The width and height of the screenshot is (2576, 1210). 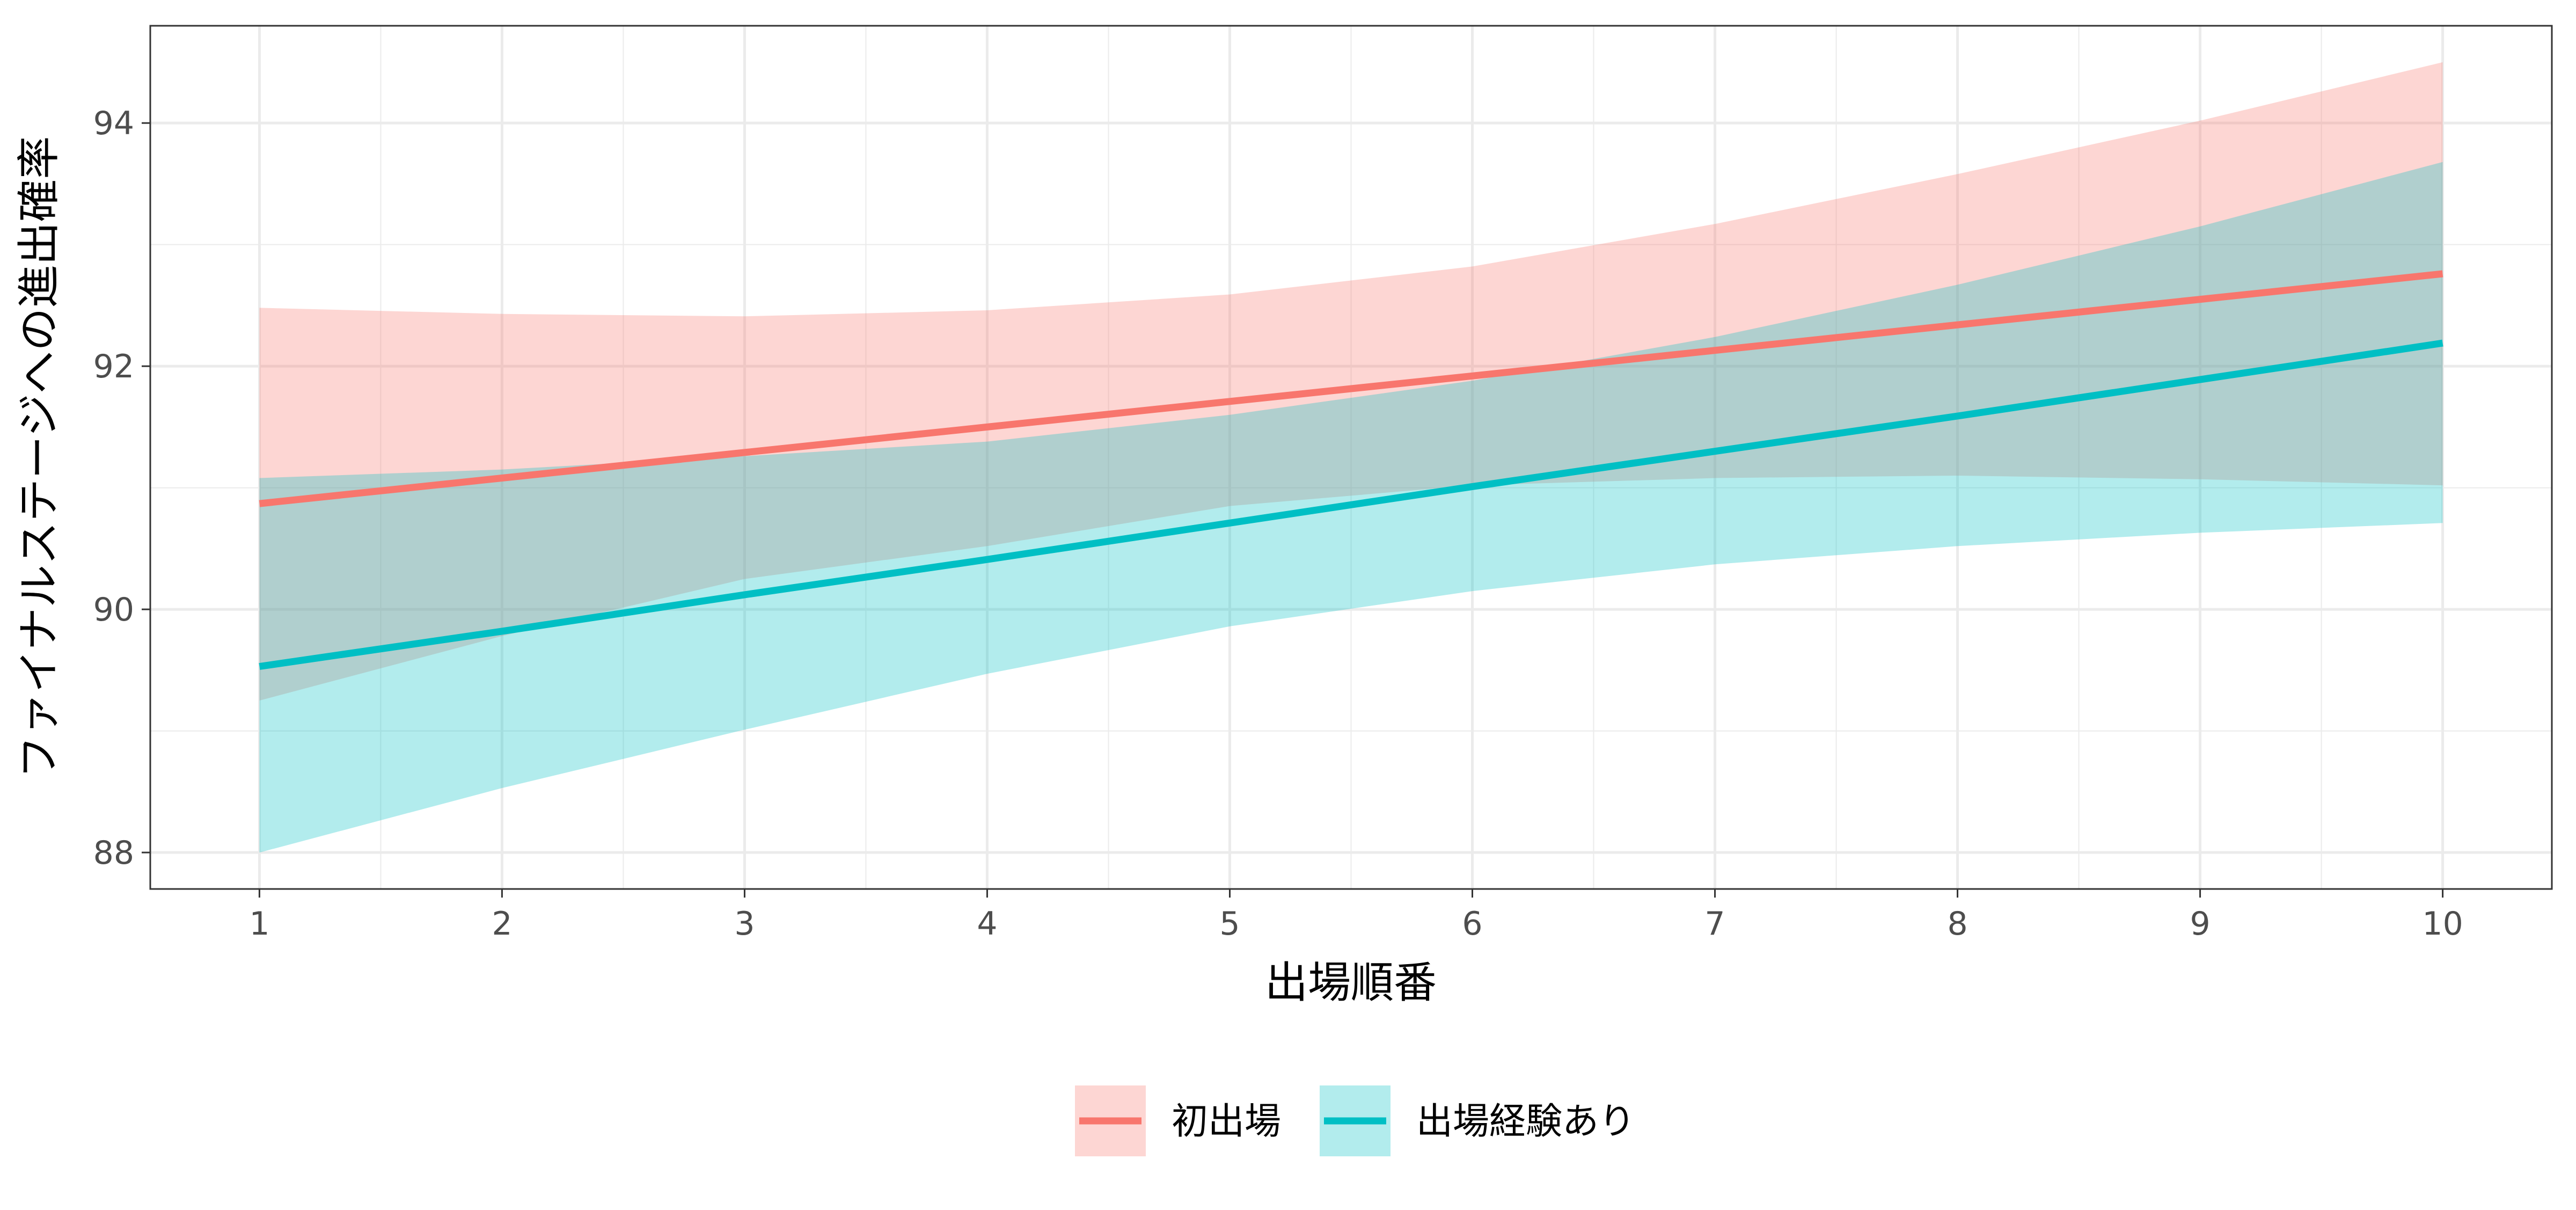 I want to click on legend-label: 出場経験あり, so click(x=1525, y=1121).